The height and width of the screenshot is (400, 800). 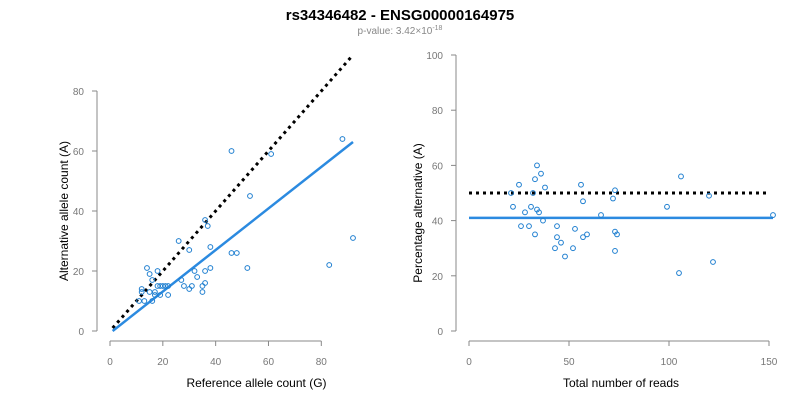 I want to click on x-tick-label: 80, so click(x=322, y=362).